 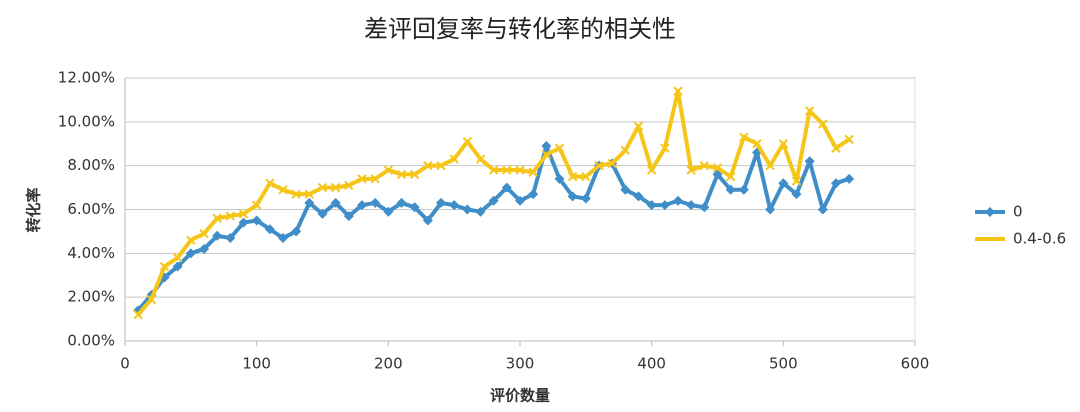 What do you see at coordinates (91, 165) in the screenshot?
I see `y-tick-label: 8.00%` at bounding box center [91, 165].